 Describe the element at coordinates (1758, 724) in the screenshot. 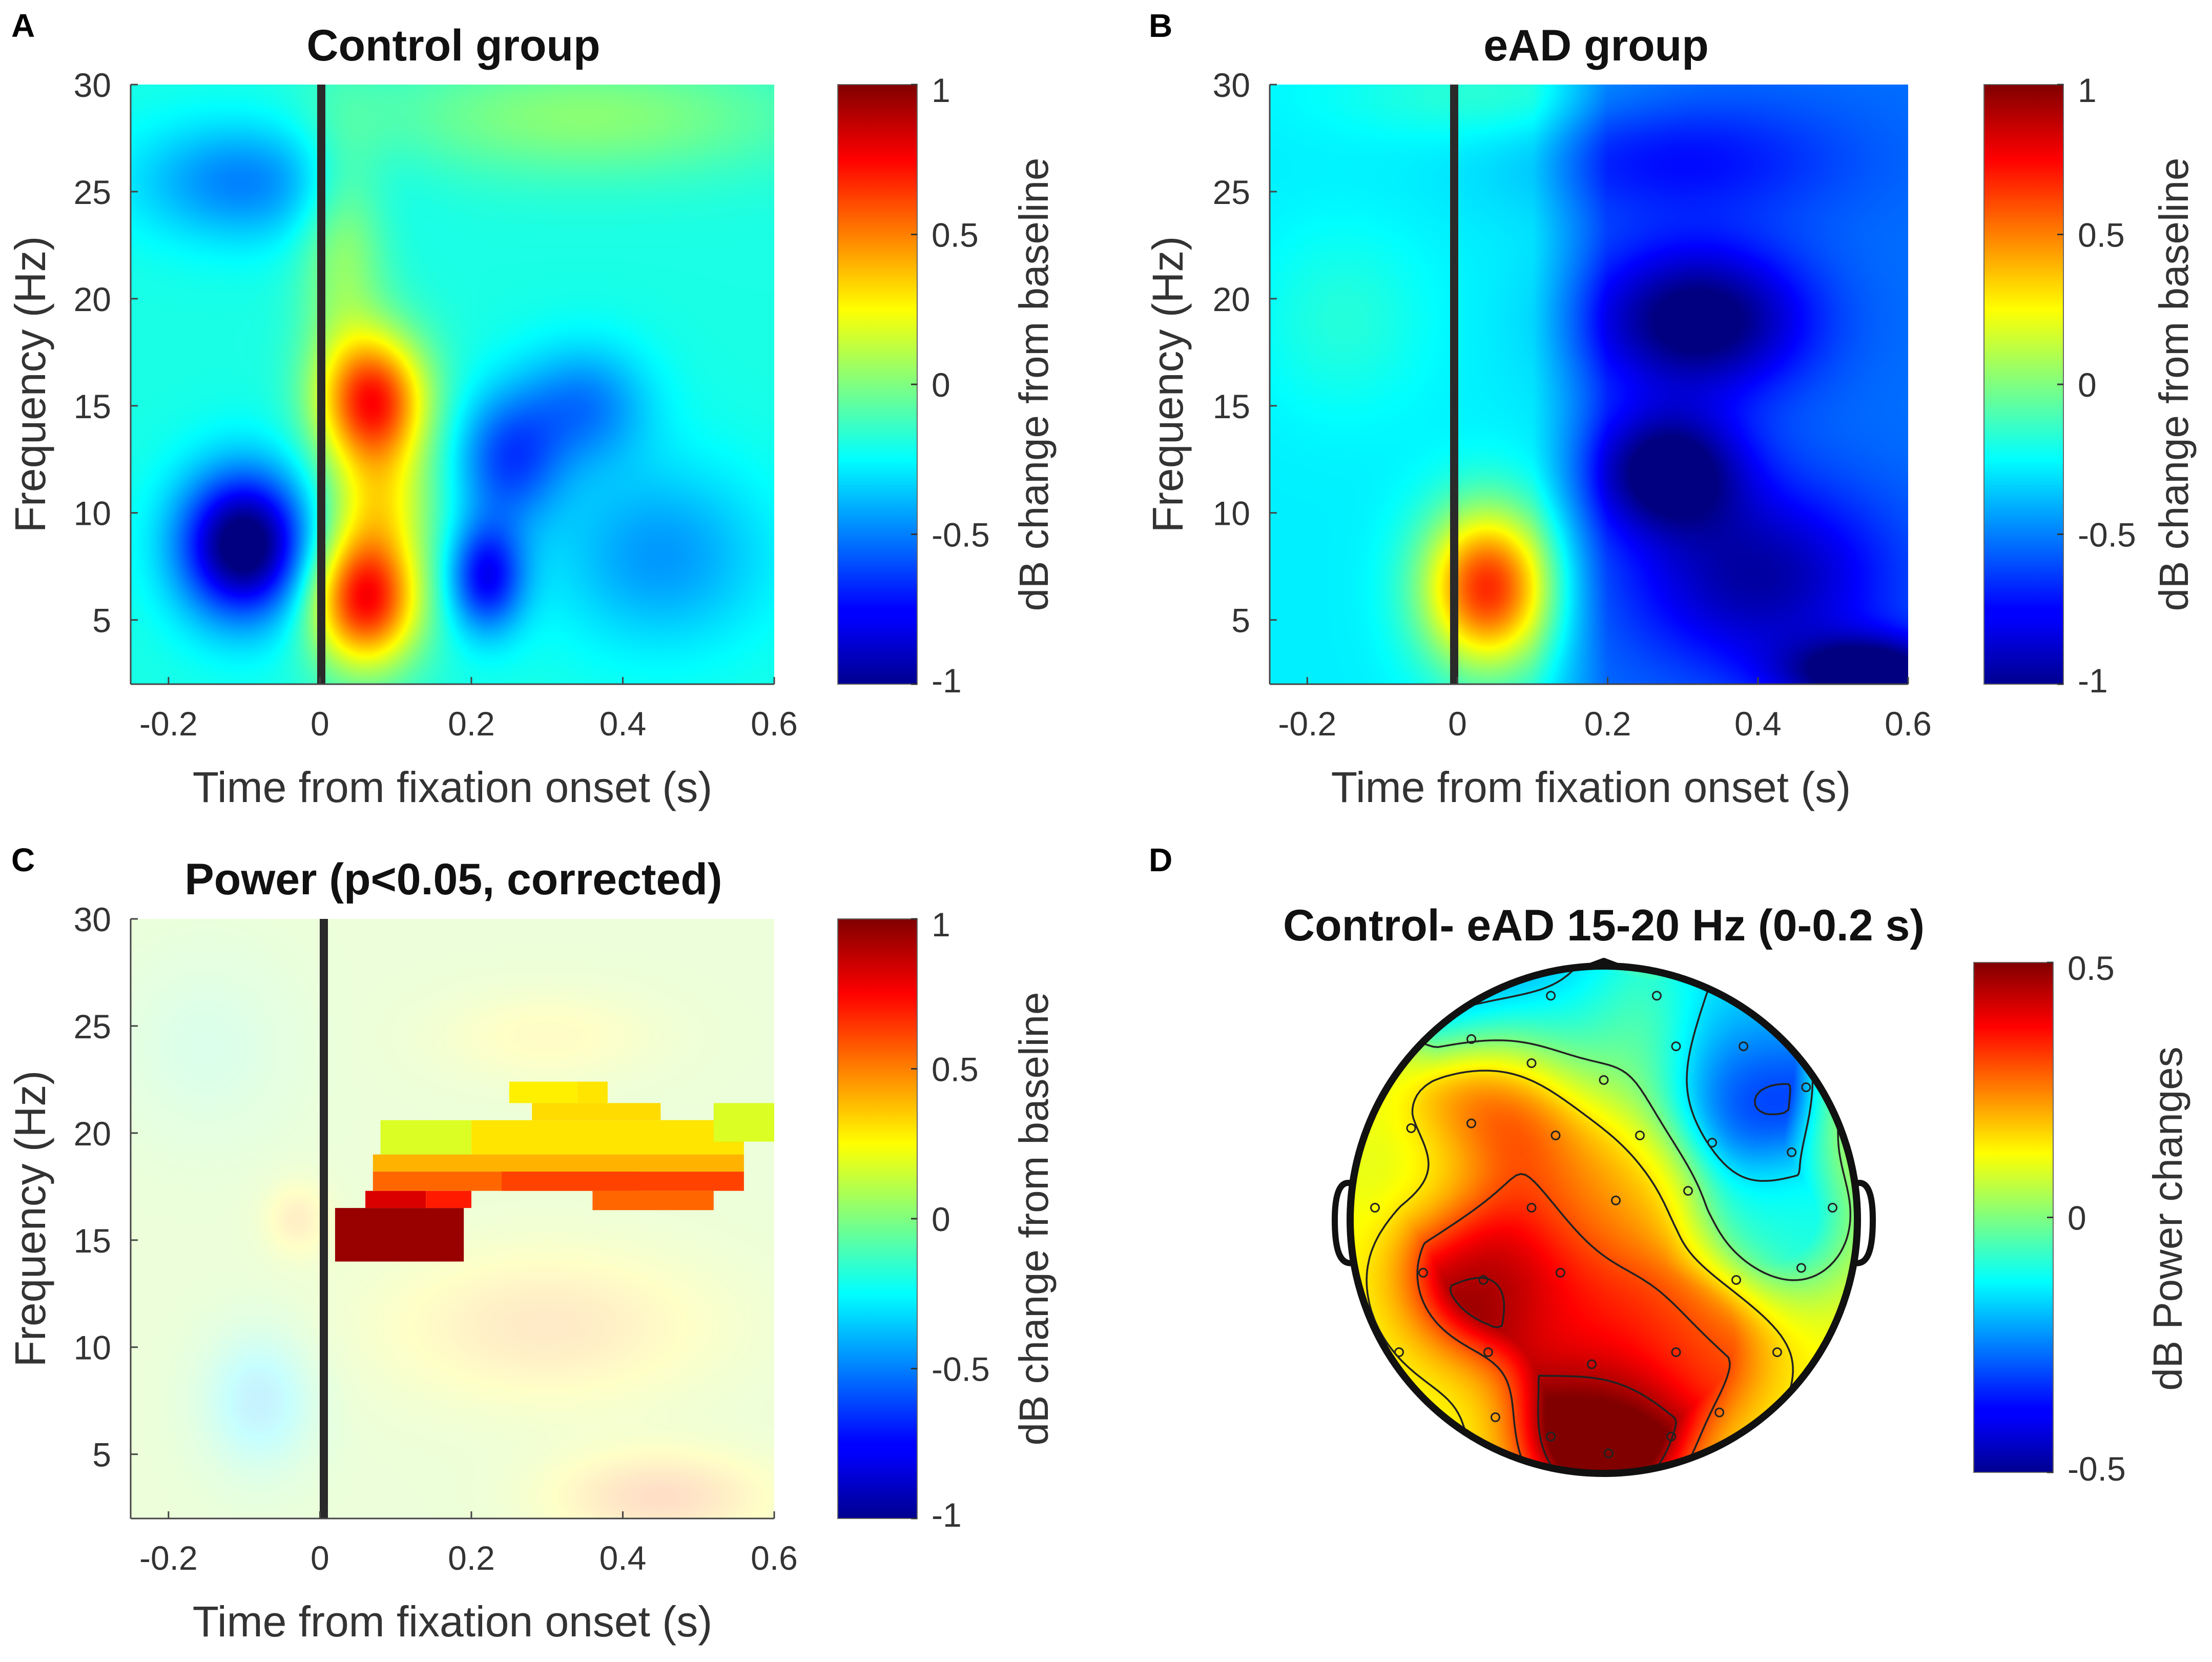

I see `panel-b-xtick-label: 0.4` at that location.